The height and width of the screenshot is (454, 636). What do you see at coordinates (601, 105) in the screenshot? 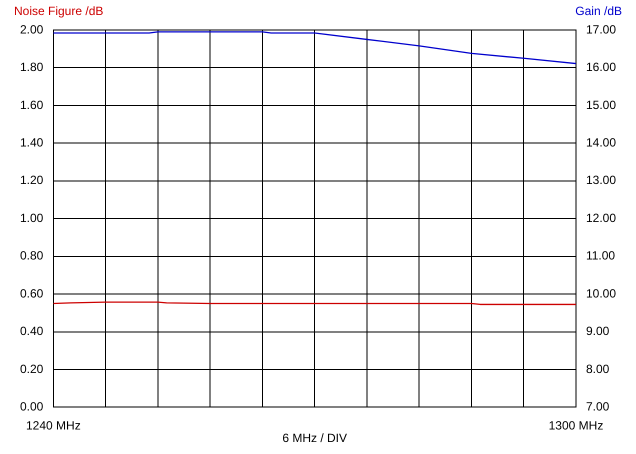
I see `y2-tick-label: 15.00` at bounding box center [601, 105].